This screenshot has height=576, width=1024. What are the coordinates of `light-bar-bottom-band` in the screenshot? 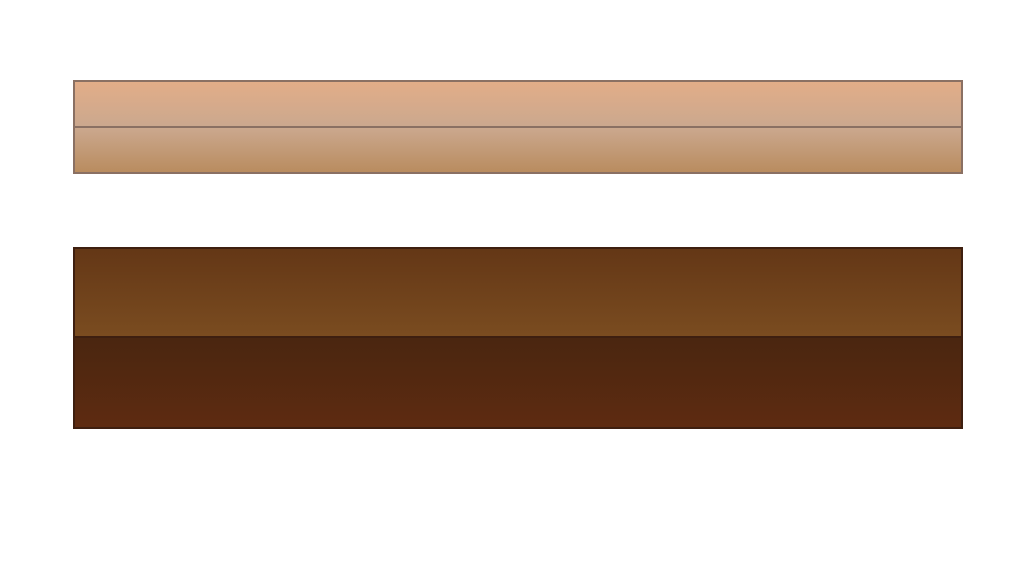 It's located at (518, 150).